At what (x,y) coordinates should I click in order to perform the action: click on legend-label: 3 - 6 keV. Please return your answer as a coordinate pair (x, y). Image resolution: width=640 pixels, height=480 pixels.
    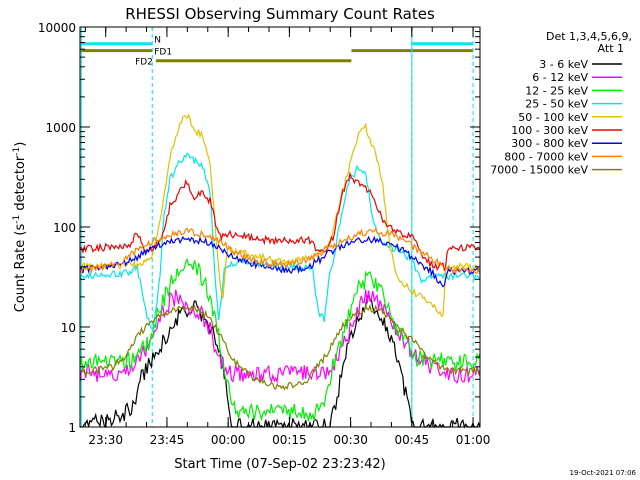
    Looking at the image, I should click on (563, 64).